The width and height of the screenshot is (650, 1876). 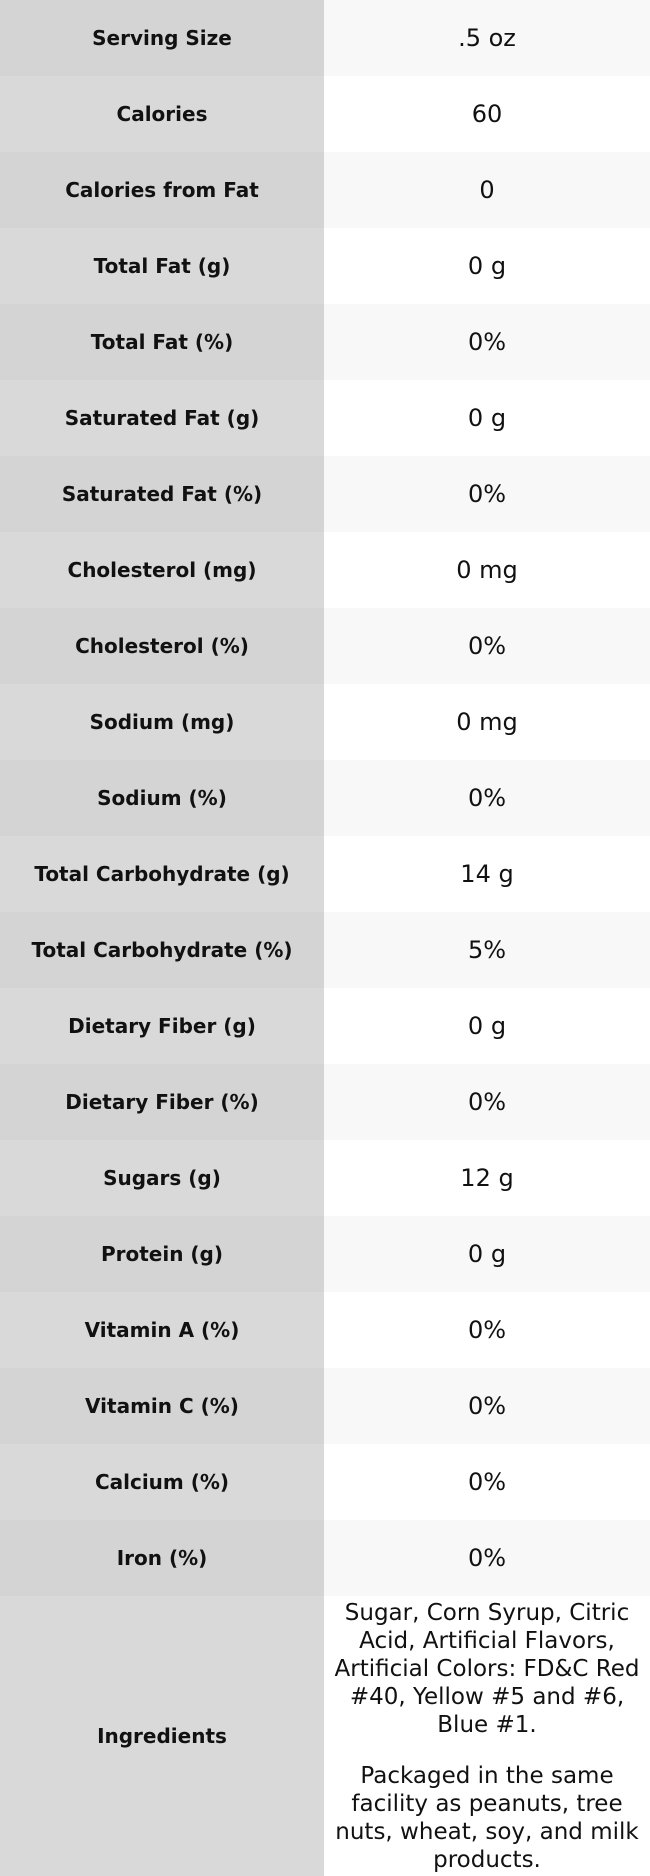 What do you see at coordinates (487, 874) in the screenshot?
I see `row-value: 14 g` at bounding box center [487, 874].